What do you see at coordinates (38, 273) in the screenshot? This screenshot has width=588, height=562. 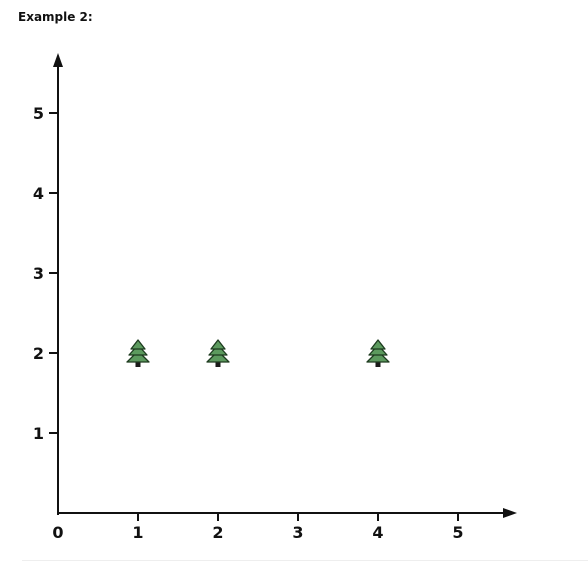 I see `y-tick-label: 3` at bounding box center [38, 273].